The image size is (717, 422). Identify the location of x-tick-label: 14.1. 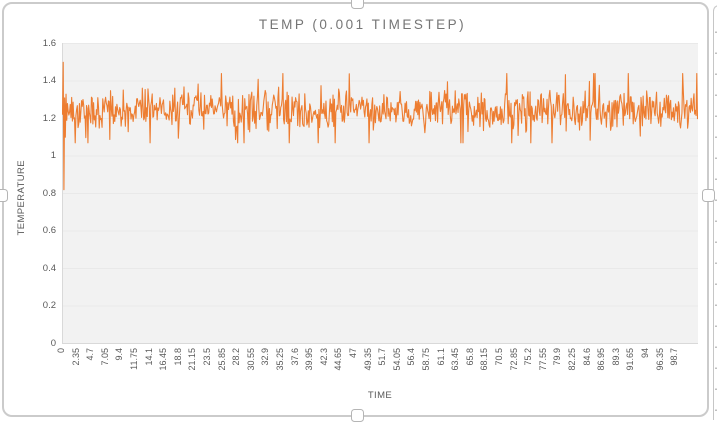
(149, 357).